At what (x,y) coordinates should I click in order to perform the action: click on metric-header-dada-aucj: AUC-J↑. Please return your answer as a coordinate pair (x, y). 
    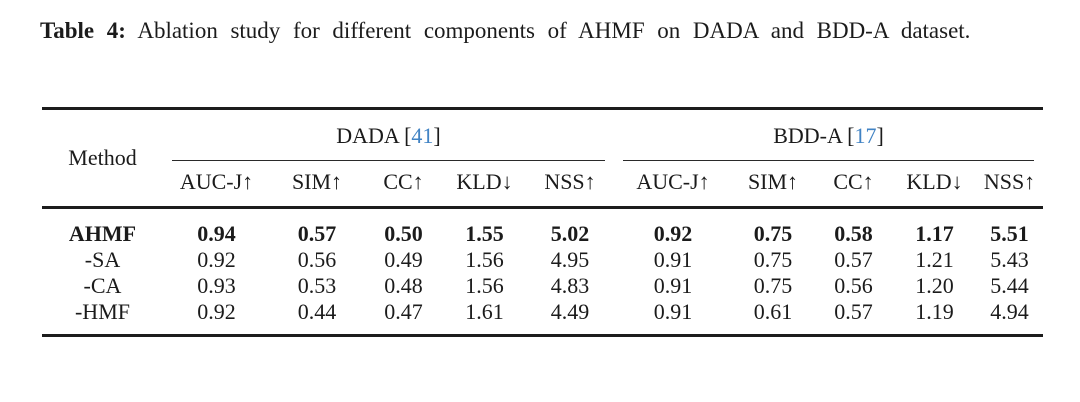
    Looking at the image, I should click on (216, 185).